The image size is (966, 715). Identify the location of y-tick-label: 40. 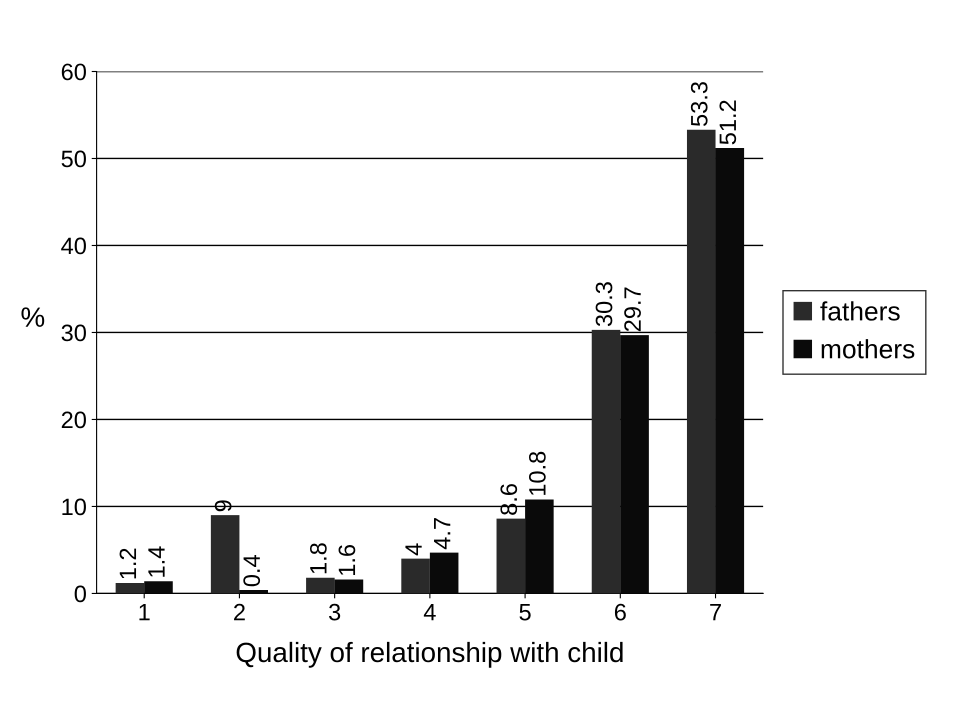
(73, 246).